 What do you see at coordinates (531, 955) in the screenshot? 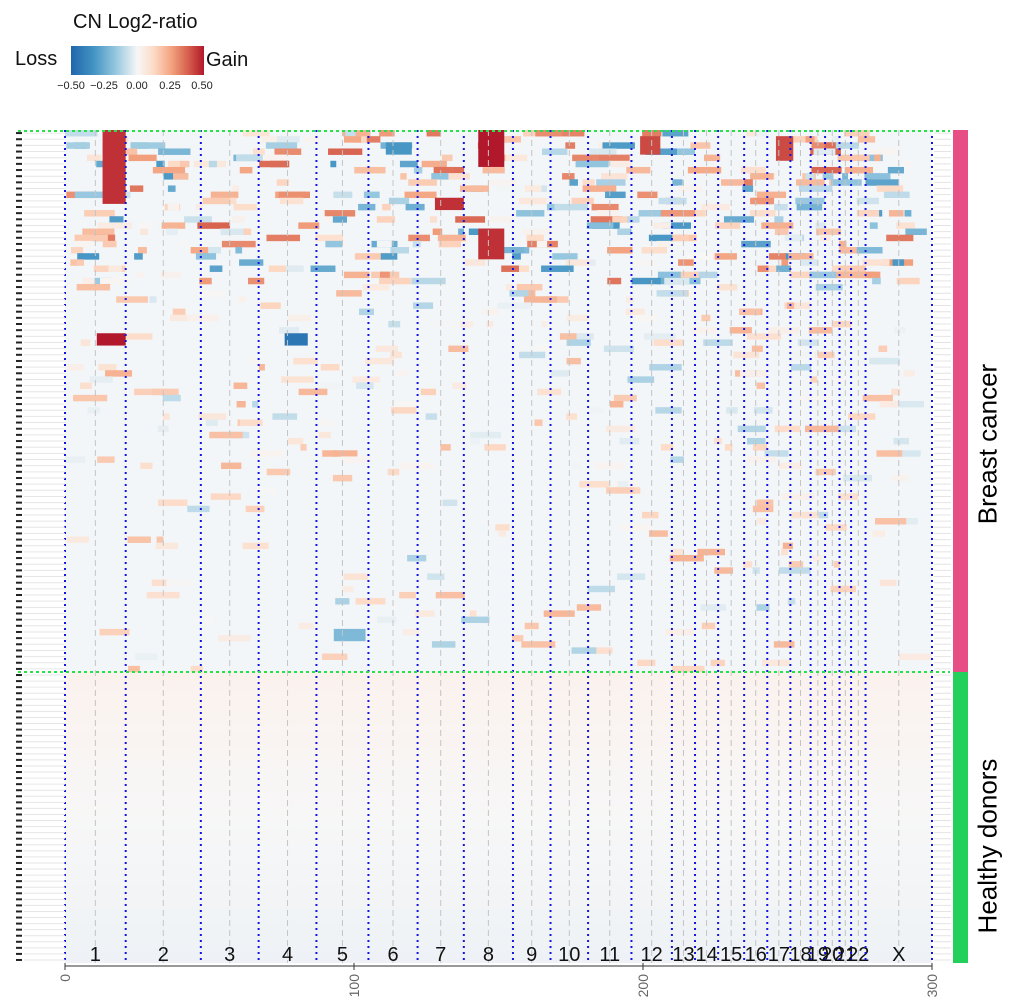
I see `chromosome-label: 9` at bounding box center [531, 955].